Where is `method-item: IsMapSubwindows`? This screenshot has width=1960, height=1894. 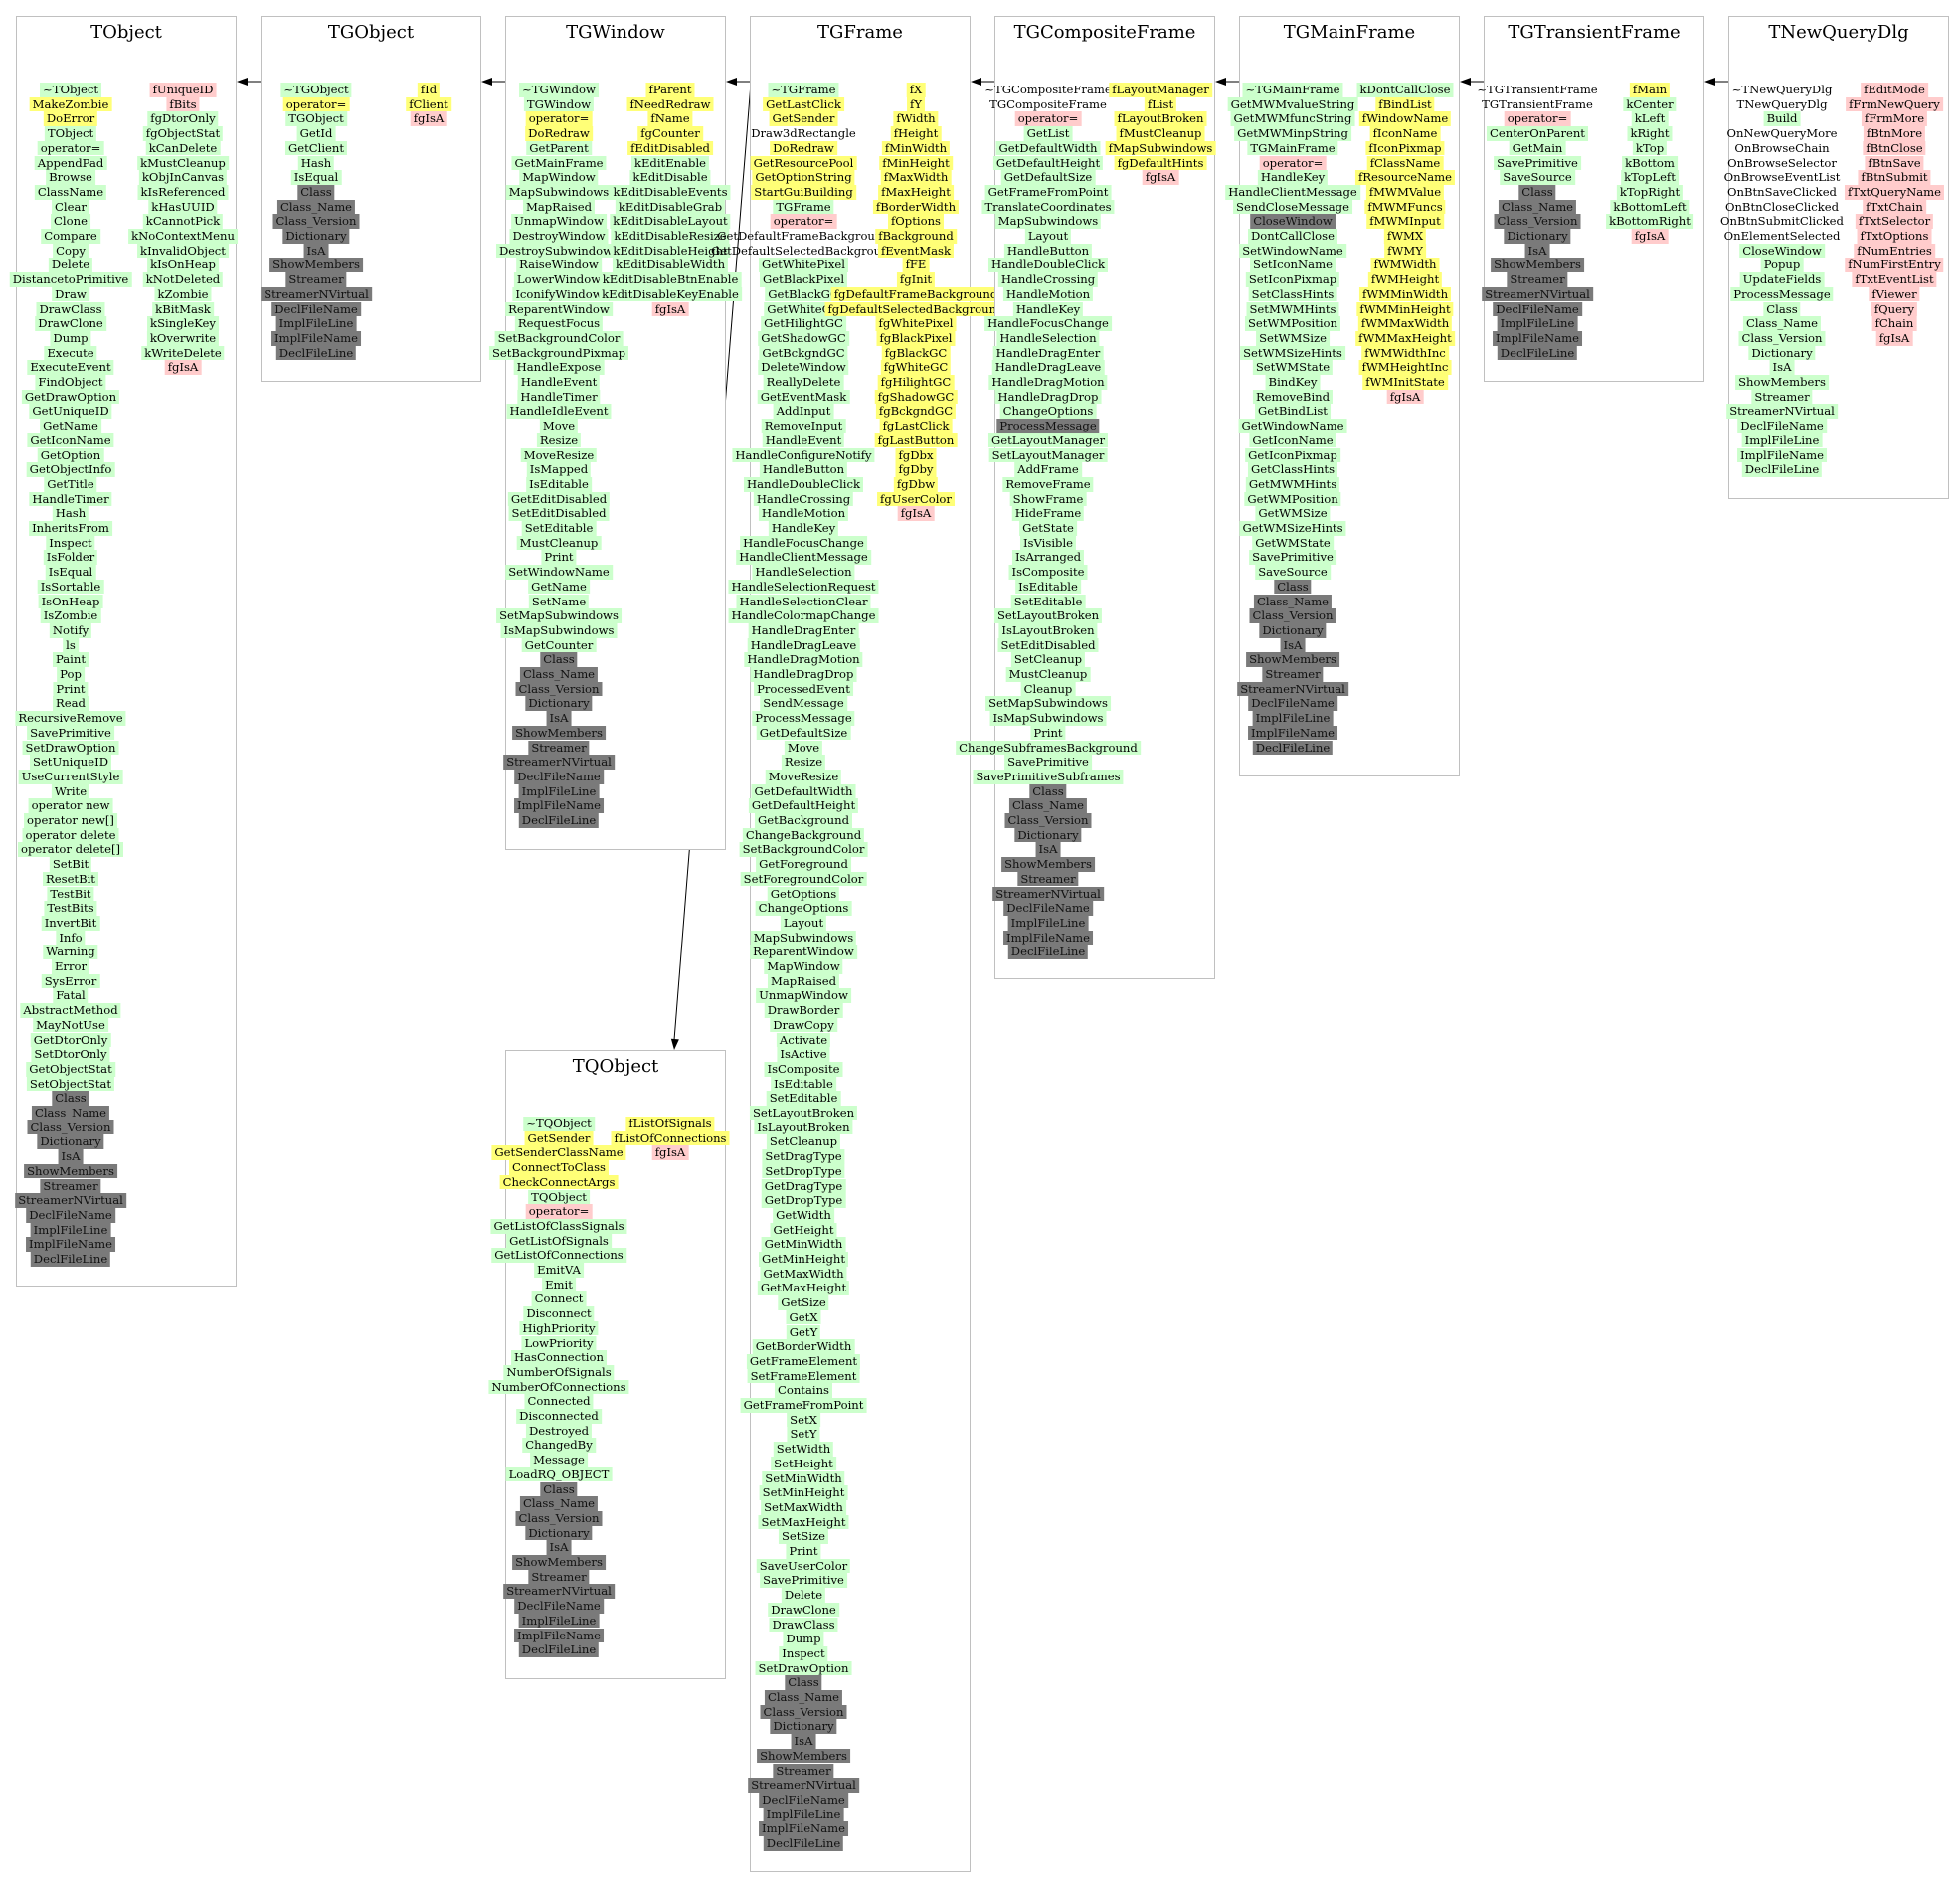
method-item: IsMapSubwindows is located at coordinates (559, 630).